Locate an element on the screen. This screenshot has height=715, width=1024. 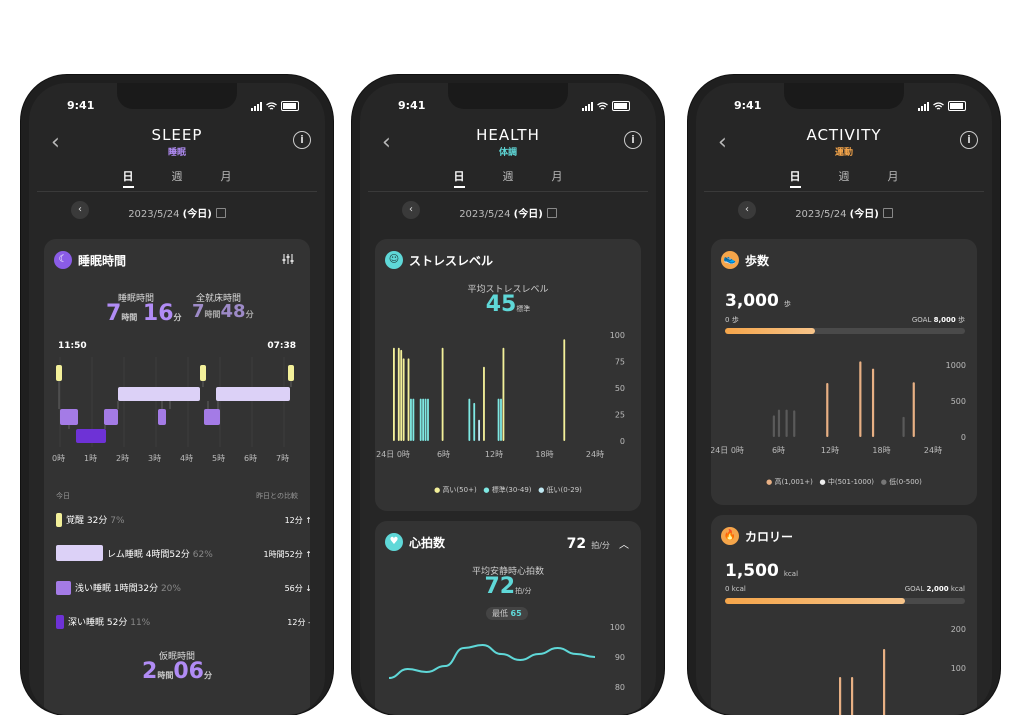
avg-hr-label: 平均安静時心拍数 is located at coordinates (507, 572).